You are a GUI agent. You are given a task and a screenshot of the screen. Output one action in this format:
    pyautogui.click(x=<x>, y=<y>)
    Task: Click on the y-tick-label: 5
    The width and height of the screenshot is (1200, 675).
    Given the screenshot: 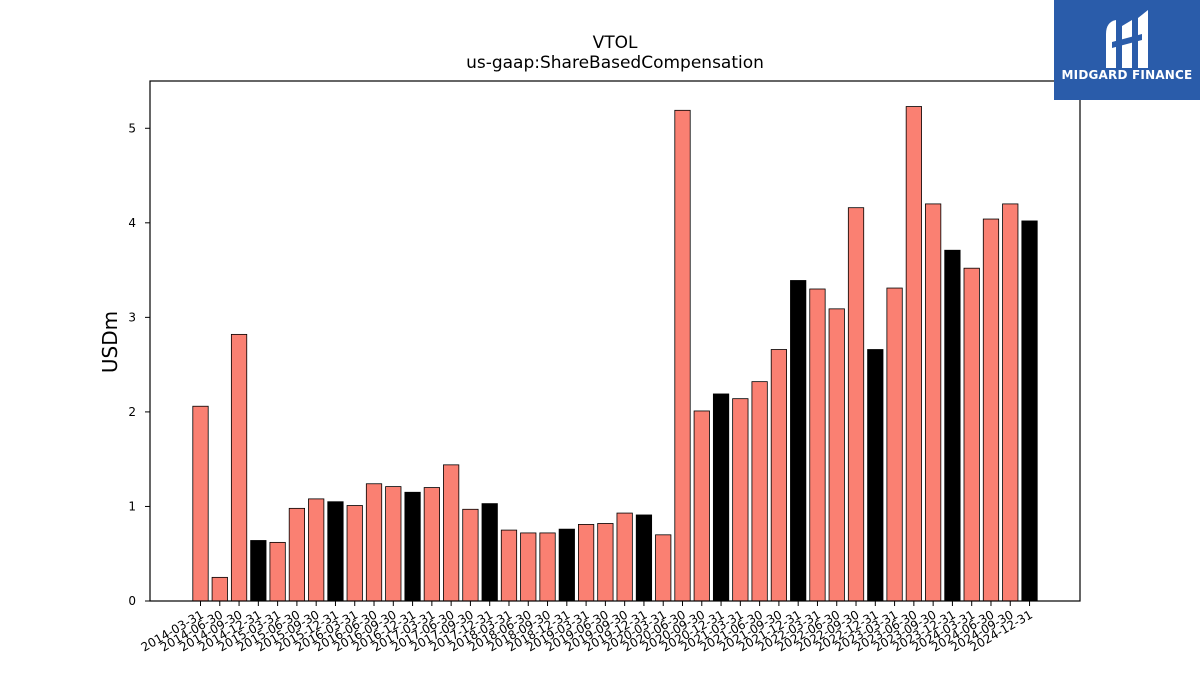 What is the action you would take?
    pyautogui.click(x=132, y=128)
    